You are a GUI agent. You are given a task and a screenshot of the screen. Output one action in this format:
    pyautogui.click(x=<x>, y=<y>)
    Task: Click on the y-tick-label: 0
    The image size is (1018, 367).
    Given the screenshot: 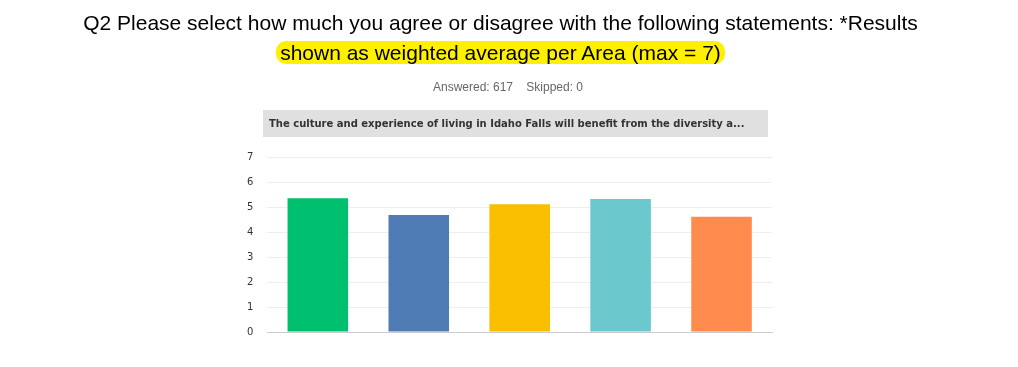 What is the action you would take?
    pyautogui.click(x=250, y=331)
    